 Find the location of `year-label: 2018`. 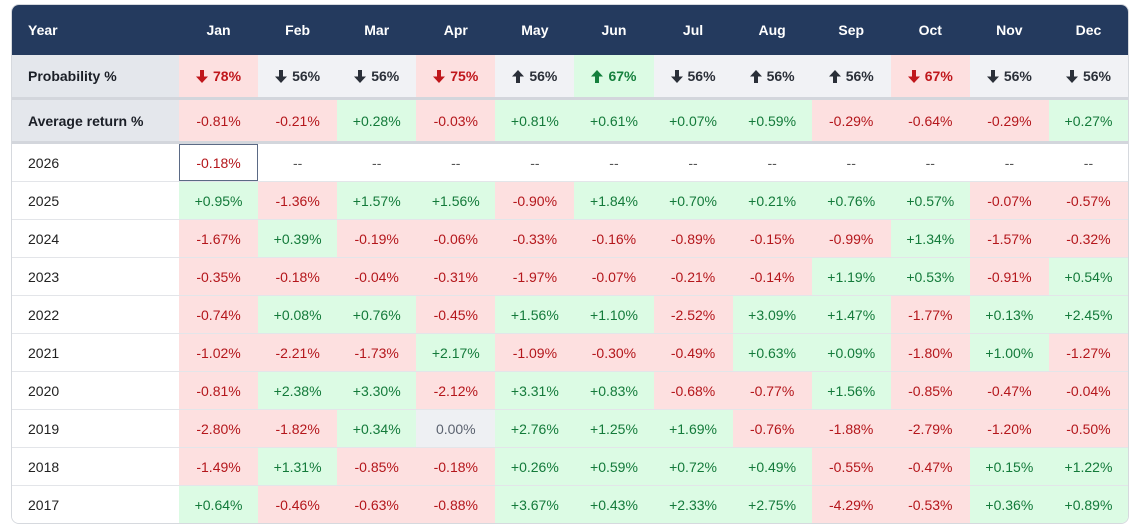

year-label: 2018 is located at coordinates (95, 466).